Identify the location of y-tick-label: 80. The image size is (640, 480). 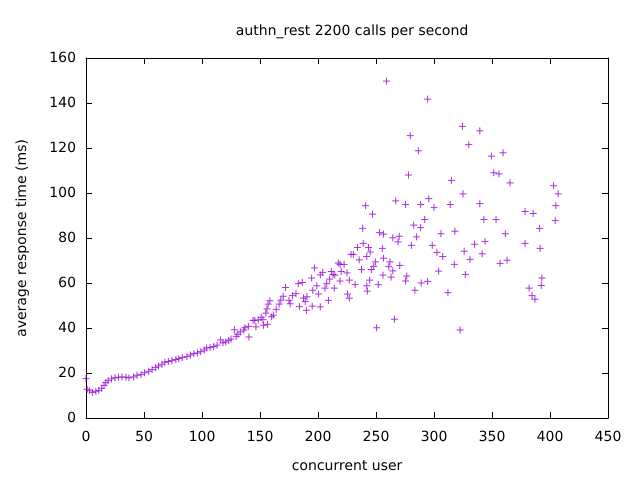
(67, 238).